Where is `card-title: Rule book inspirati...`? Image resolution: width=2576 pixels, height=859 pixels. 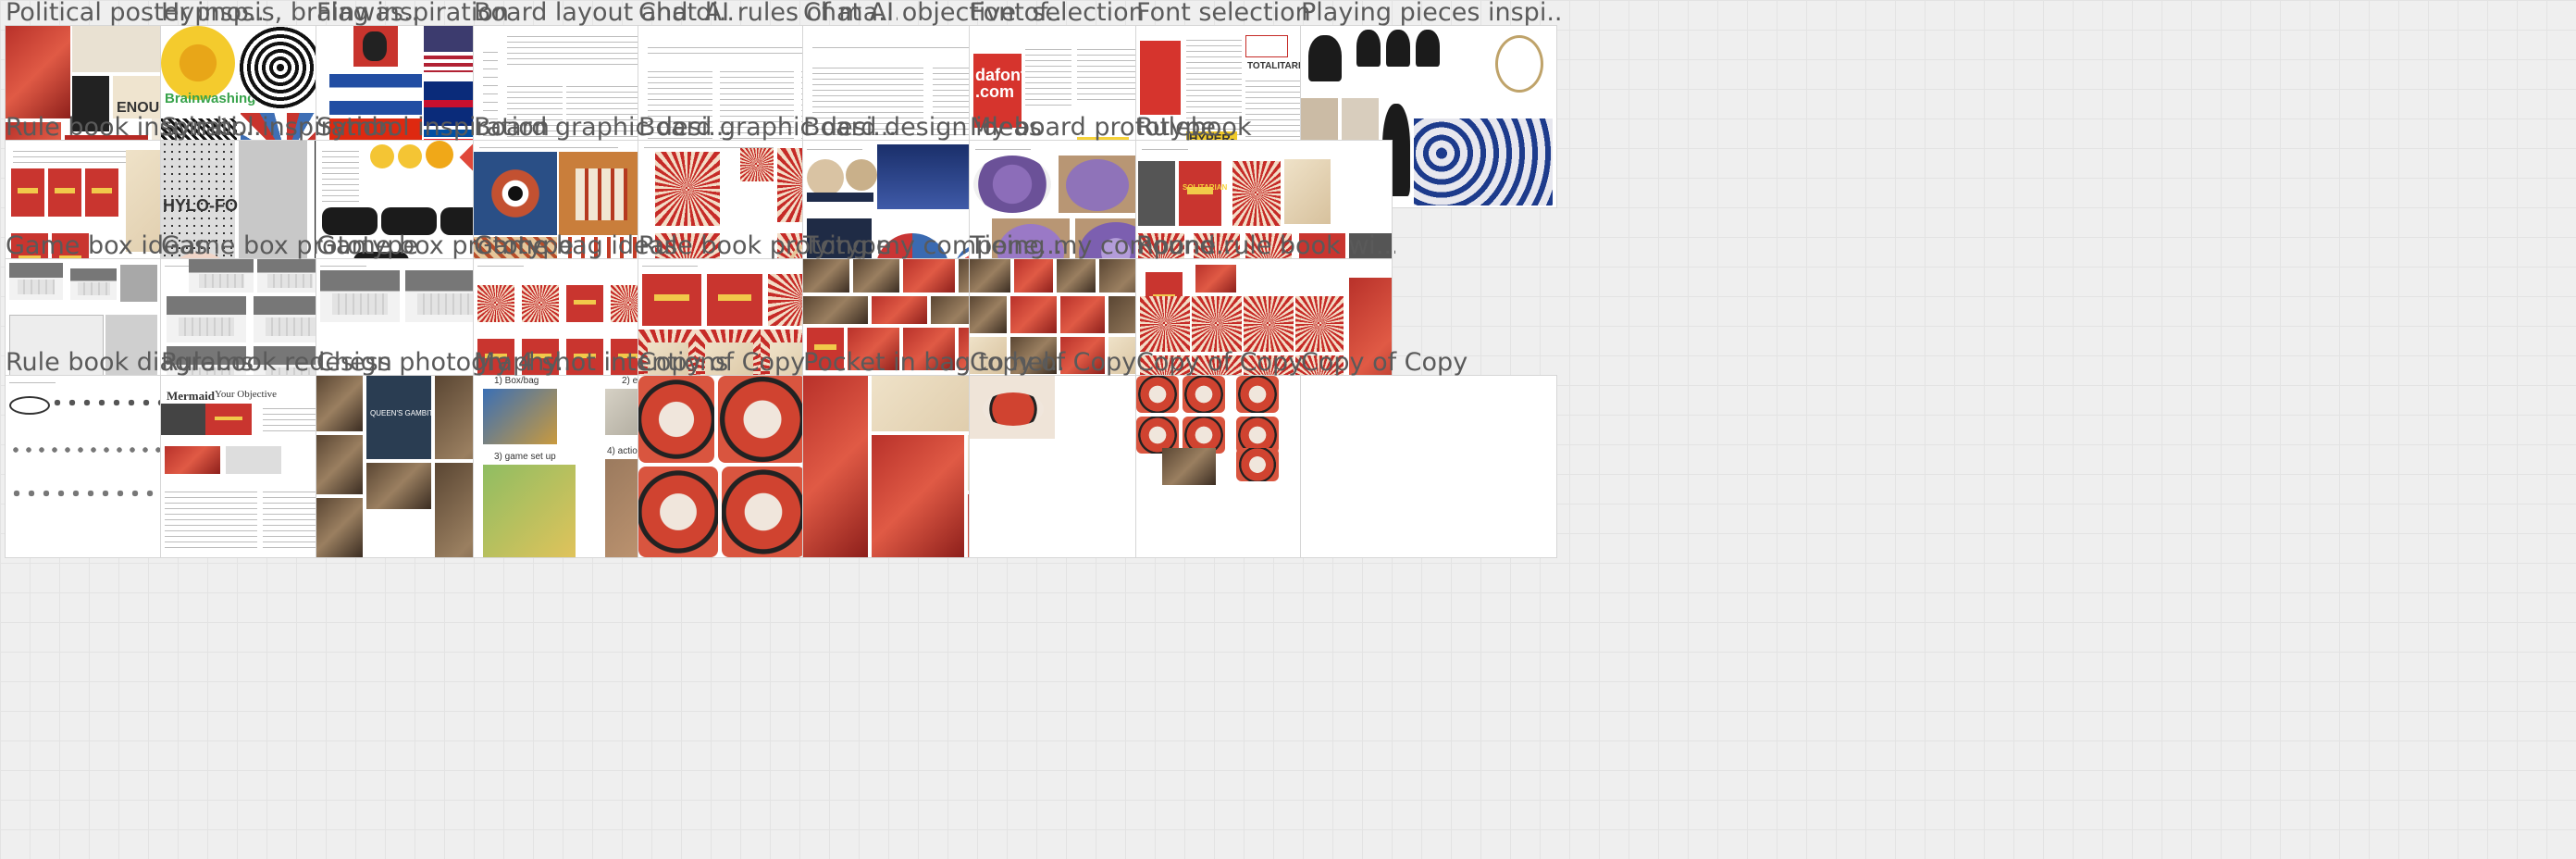
card-title: Rule book inspirati... is located at coordinates (134, 127).